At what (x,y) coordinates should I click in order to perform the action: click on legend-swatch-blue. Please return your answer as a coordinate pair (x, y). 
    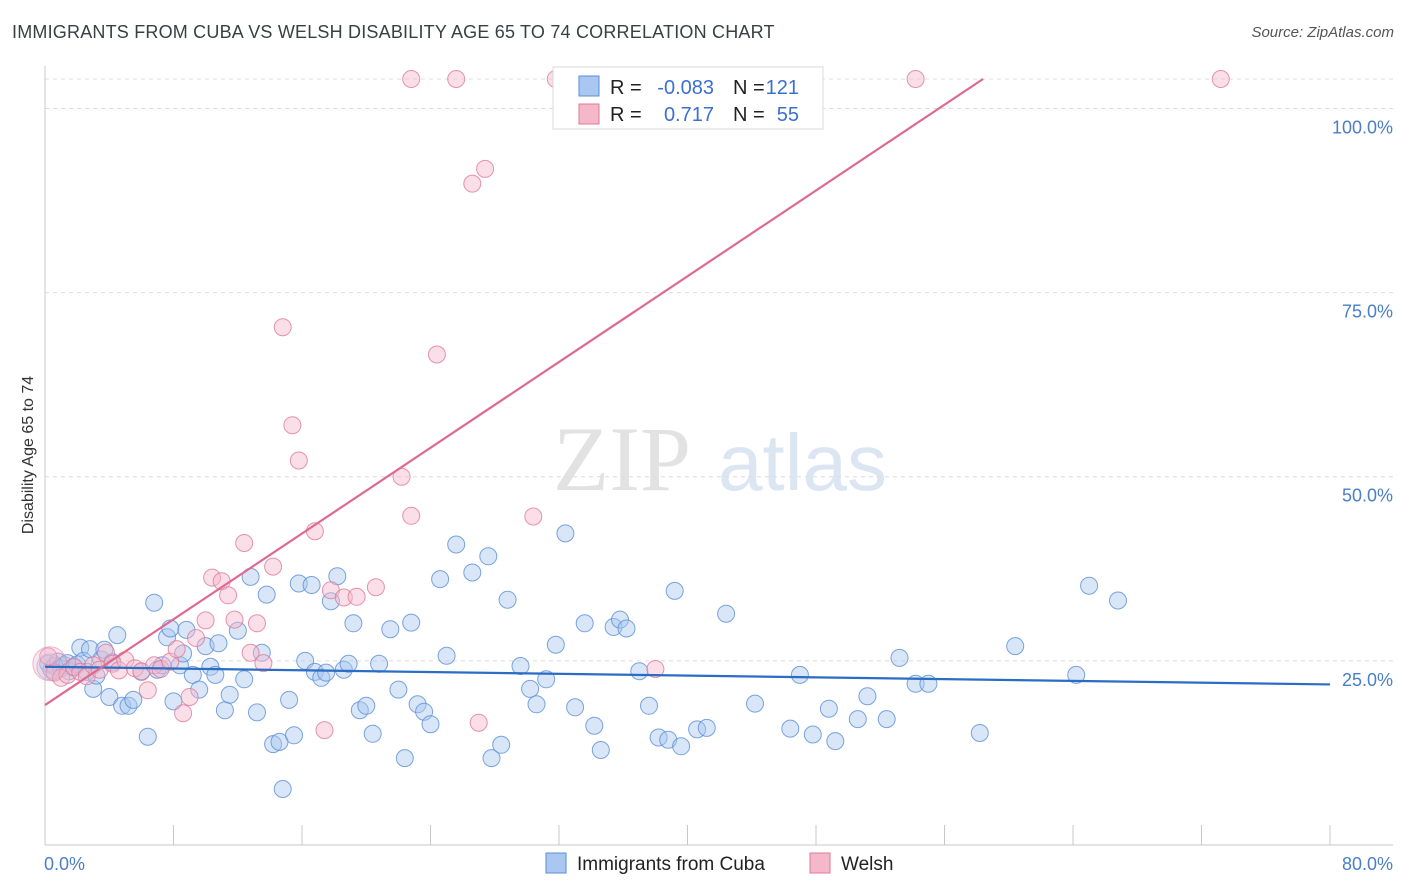
    Looking at the image, I should click on (589, 86).